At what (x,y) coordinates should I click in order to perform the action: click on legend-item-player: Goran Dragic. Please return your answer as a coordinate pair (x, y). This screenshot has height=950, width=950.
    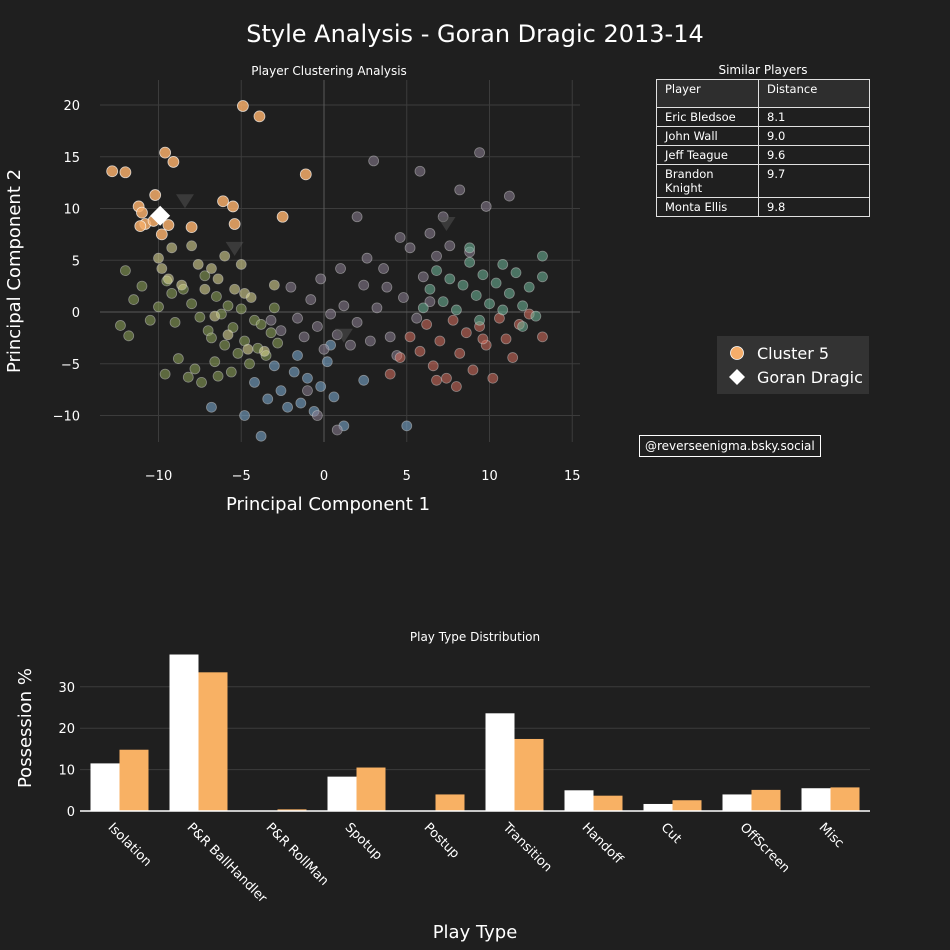
    Looking at the image, I should click on (796, 377).